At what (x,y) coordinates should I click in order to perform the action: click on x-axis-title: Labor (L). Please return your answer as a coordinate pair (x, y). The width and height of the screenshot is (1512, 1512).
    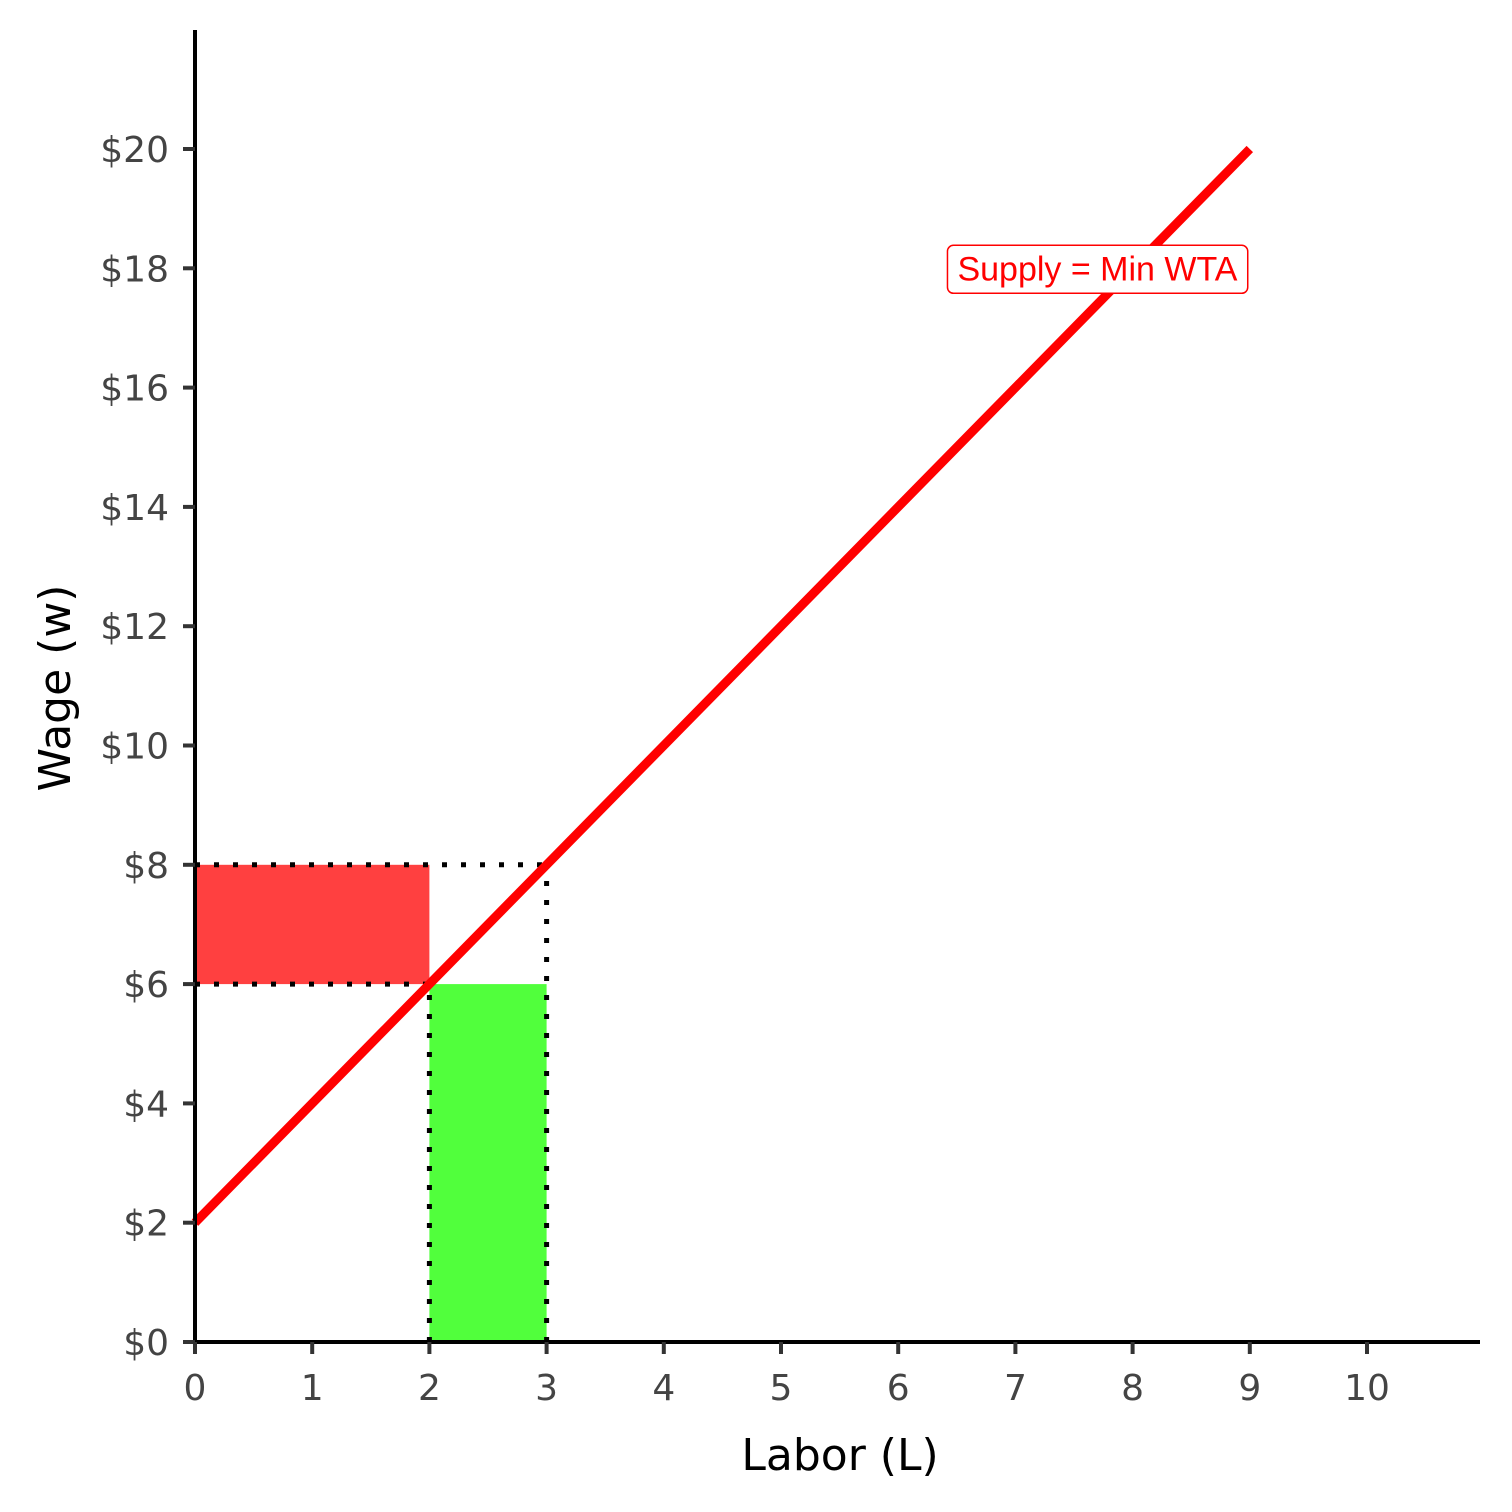
    Looking at the image, I should click on (839, 1455).